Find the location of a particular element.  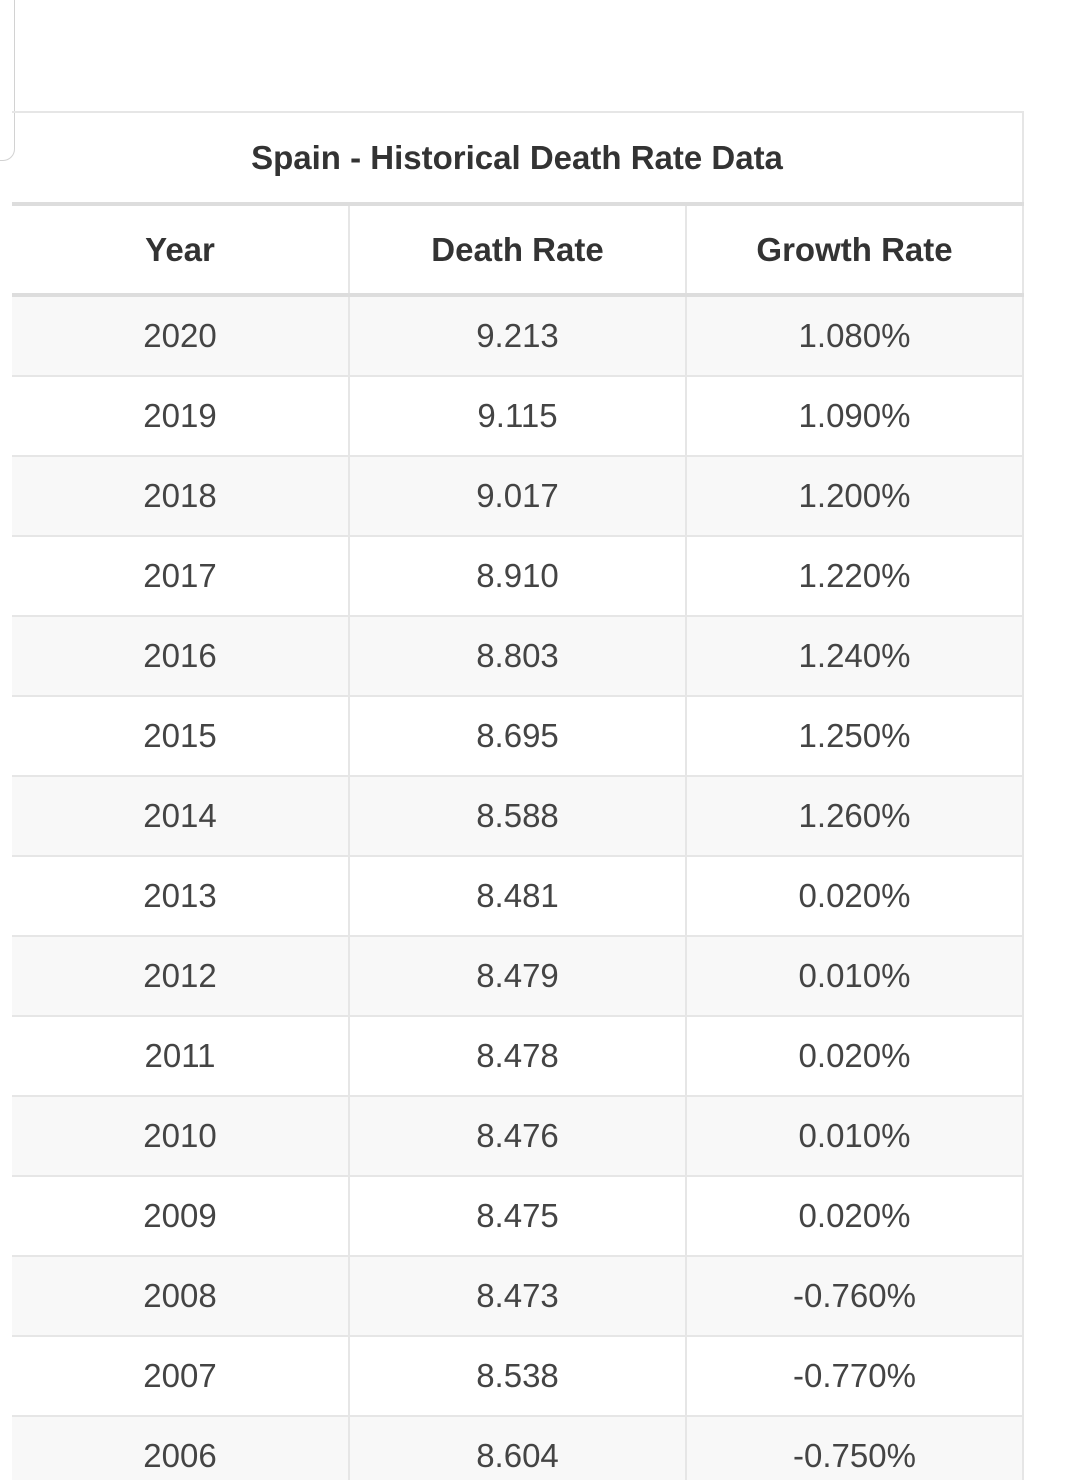

table-row: 2006 8.604 -0.750% is located at coordinates (518, 1448).